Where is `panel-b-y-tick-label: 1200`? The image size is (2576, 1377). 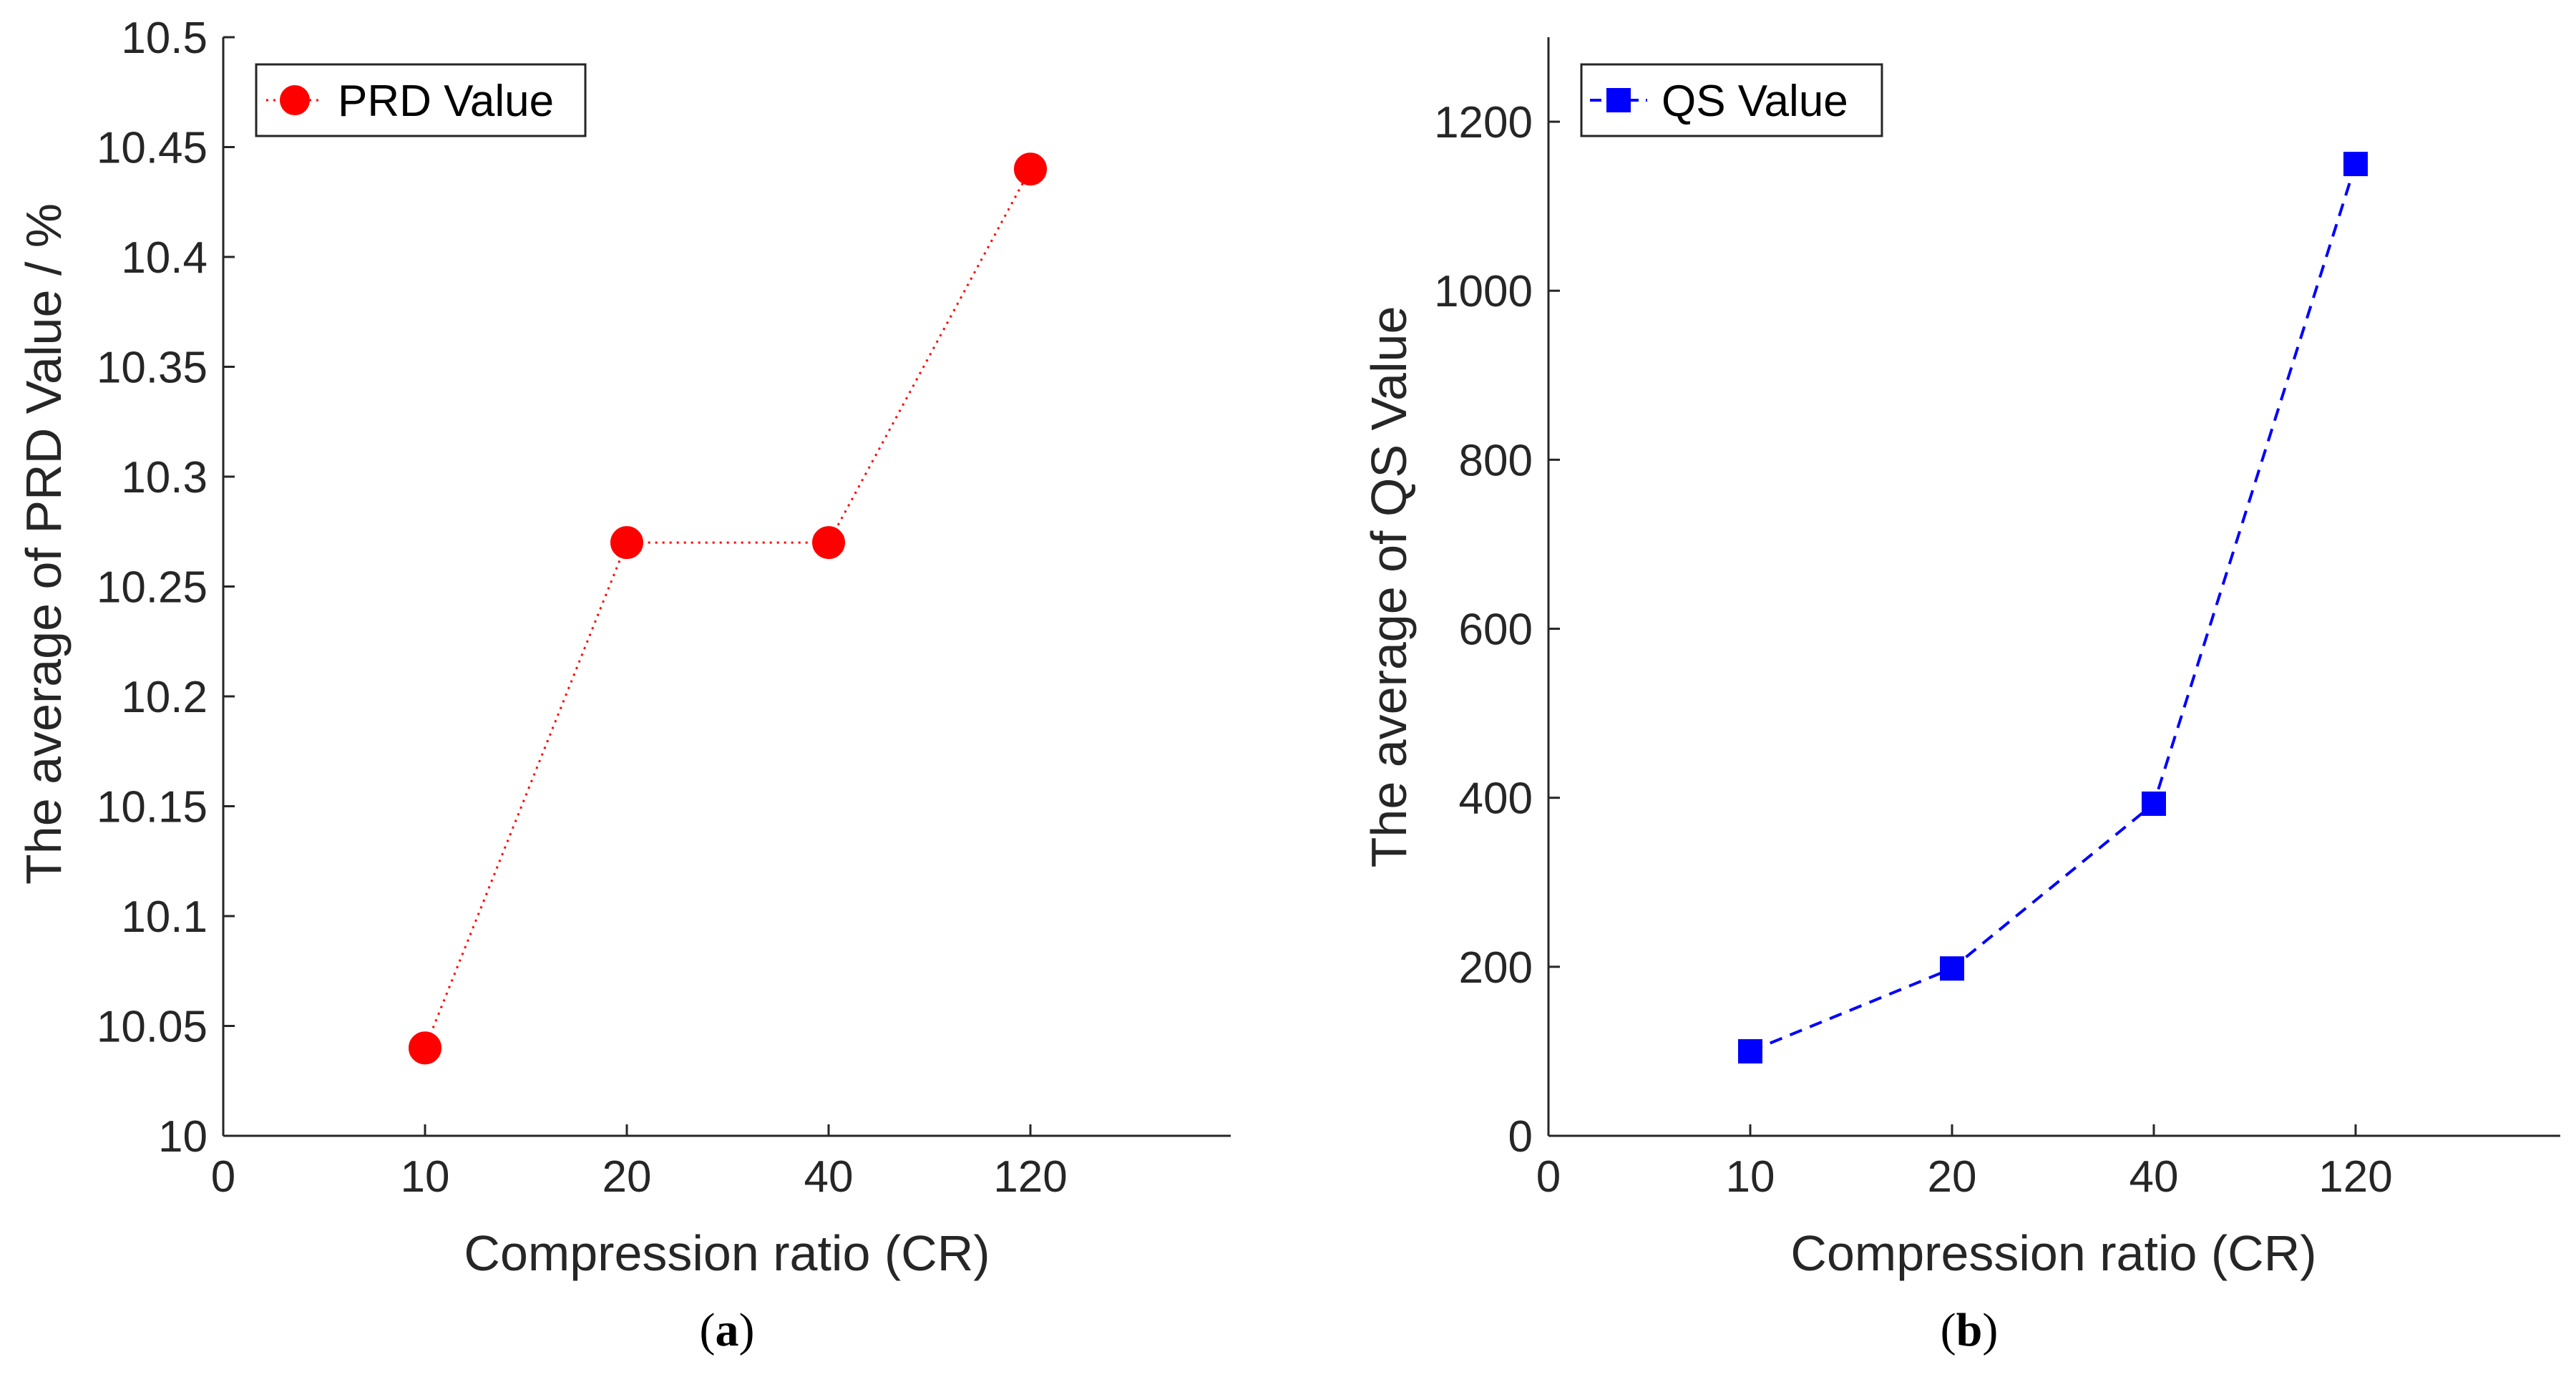 panel-b-y-tick-label: 1200 is located at coordinates (1483, 122).